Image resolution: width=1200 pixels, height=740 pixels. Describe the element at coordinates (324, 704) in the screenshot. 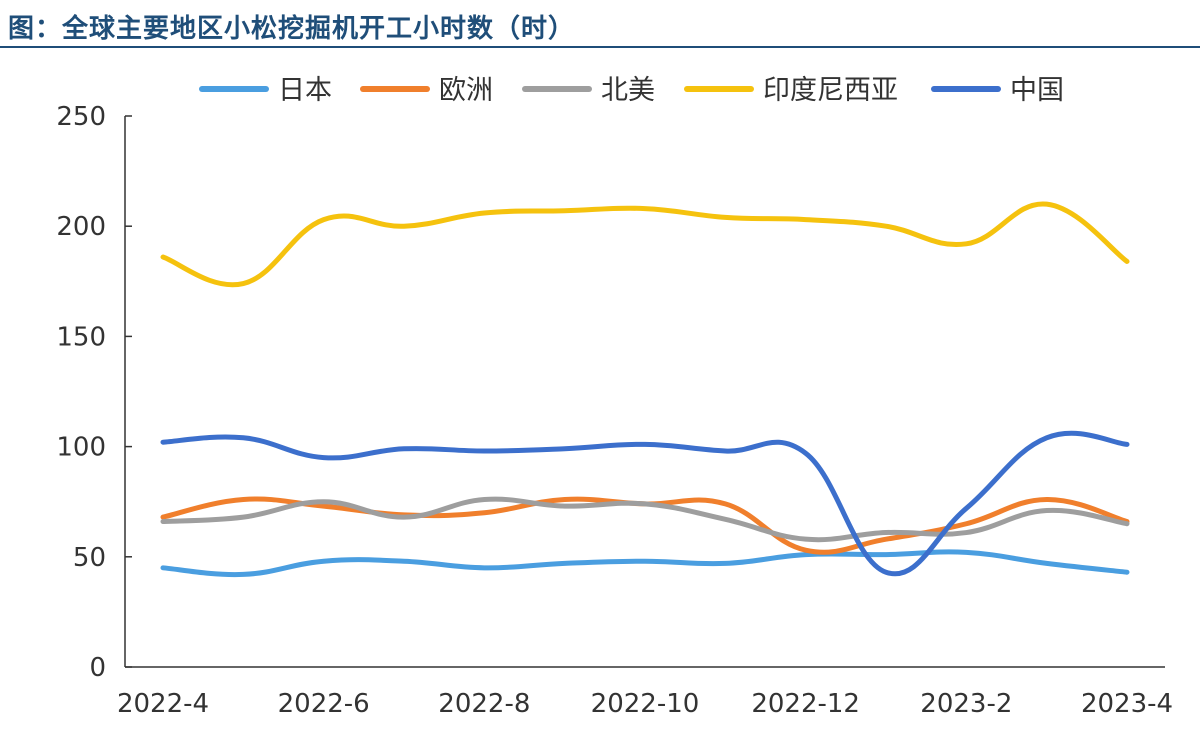

I see `x-tick-label: 2022-6` at that location.